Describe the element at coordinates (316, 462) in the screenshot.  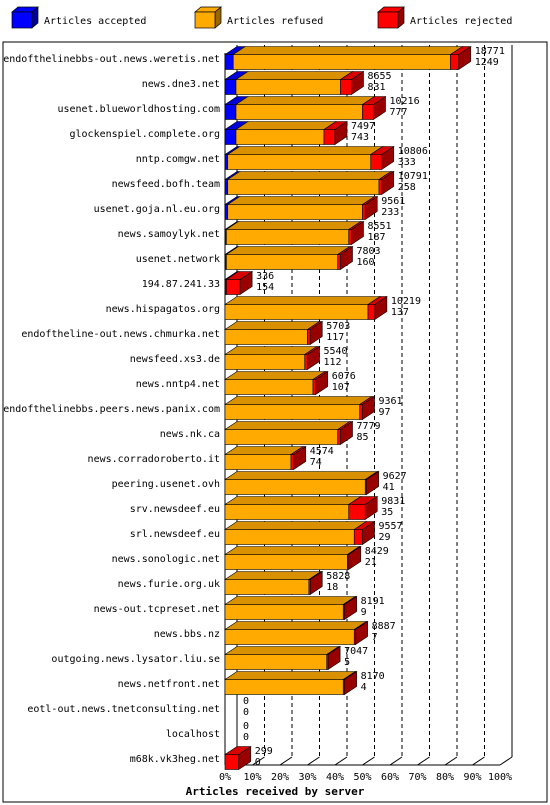
I see `value-label-rejected: 74` at that location.